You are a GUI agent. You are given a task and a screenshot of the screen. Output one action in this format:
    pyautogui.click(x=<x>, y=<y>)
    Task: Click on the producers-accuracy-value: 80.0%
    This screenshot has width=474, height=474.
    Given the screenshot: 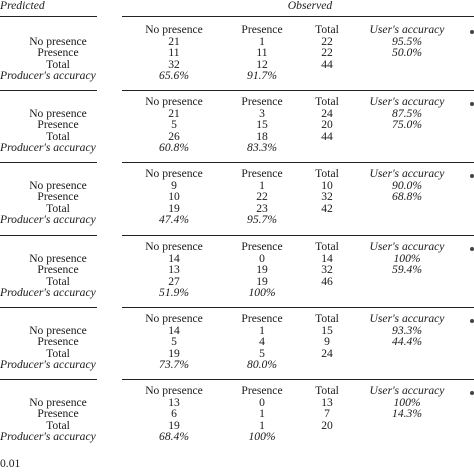 What is the action you would take?
    pyautogui.click(x=262, y=365)
    